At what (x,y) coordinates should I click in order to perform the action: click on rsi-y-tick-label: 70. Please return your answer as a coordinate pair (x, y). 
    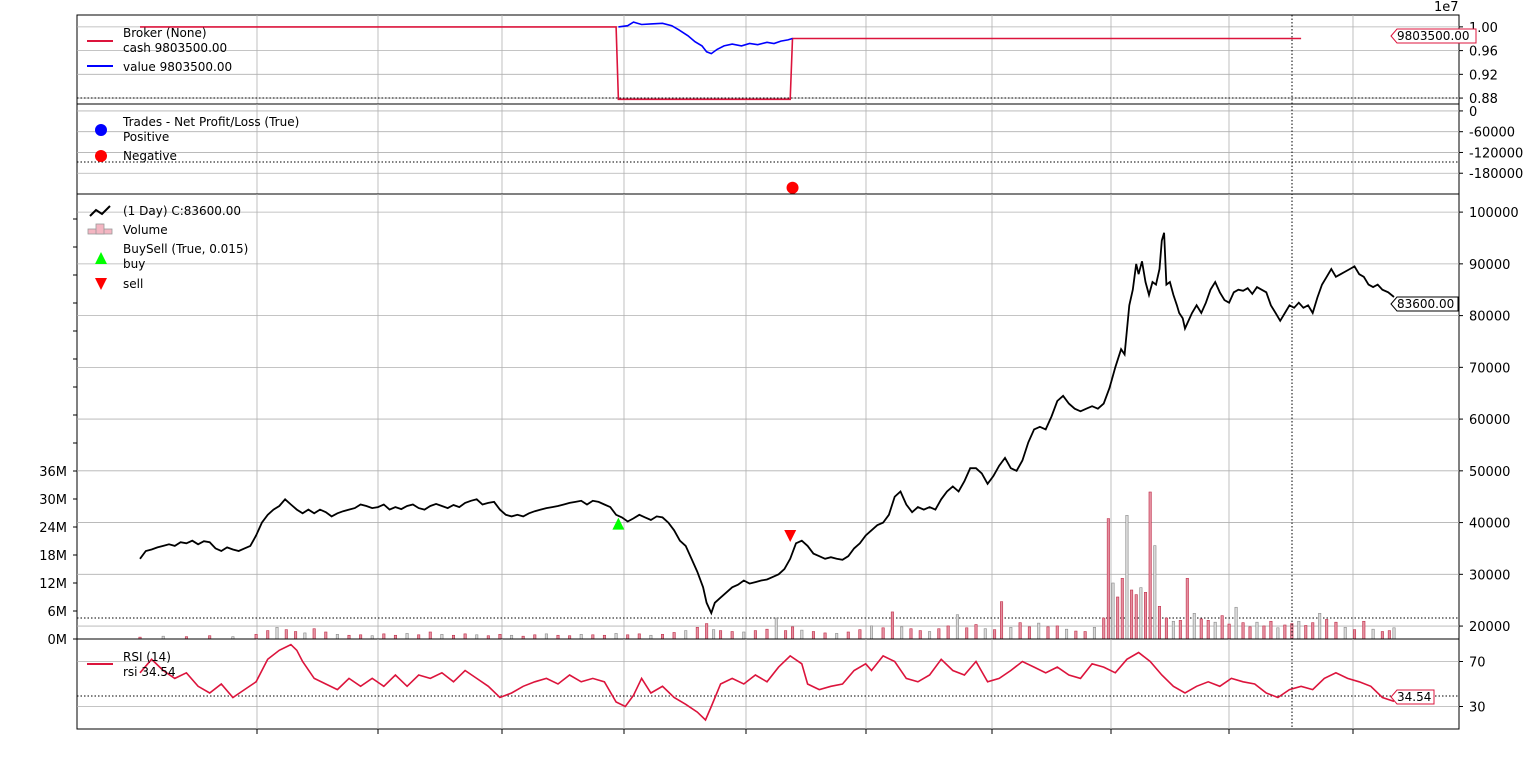
    Looking at the image, I should click on (1477, 663).